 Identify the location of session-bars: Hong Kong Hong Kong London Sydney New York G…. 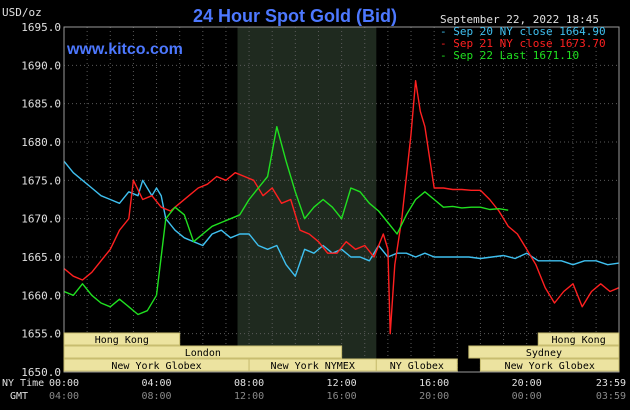
(341, 352).